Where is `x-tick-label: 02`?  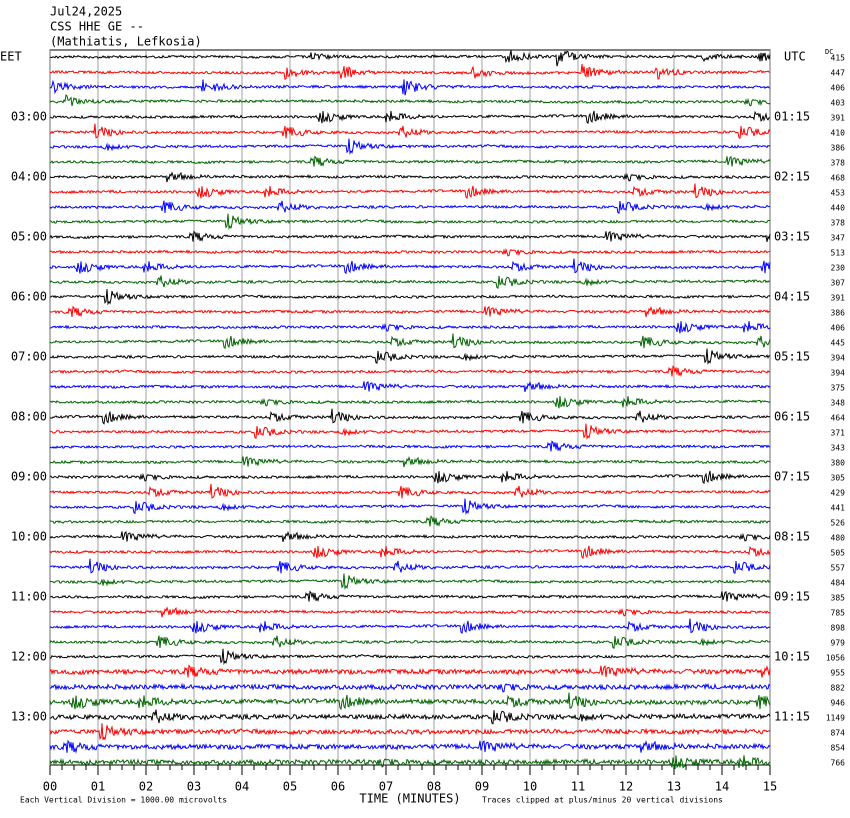 x-tick-label: 02 is located at coordinates (146, 787).